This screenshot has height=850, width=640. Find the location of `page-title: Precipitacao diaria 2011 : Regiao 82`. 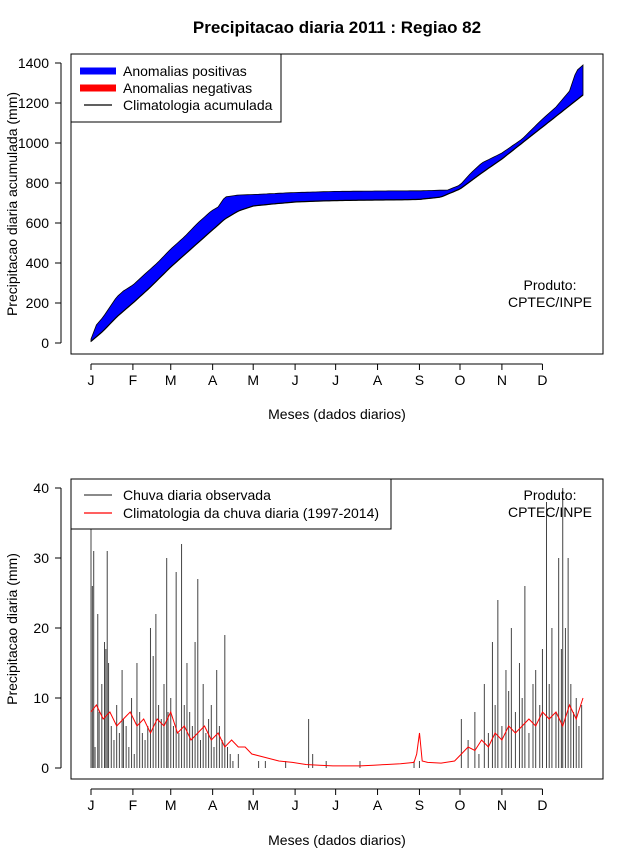

page-title: Precipitacao diaria 2011 : Regiao 82 is located at coordinates (337, 27).